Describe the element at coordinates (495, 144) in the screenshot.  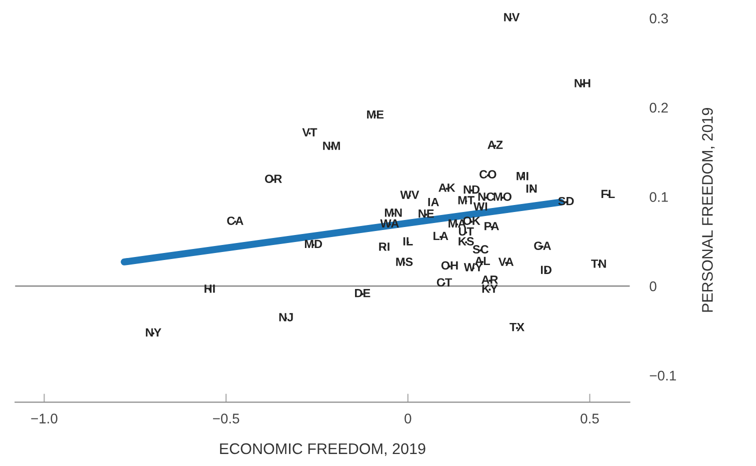
I see `data-label: AZ` at that location.